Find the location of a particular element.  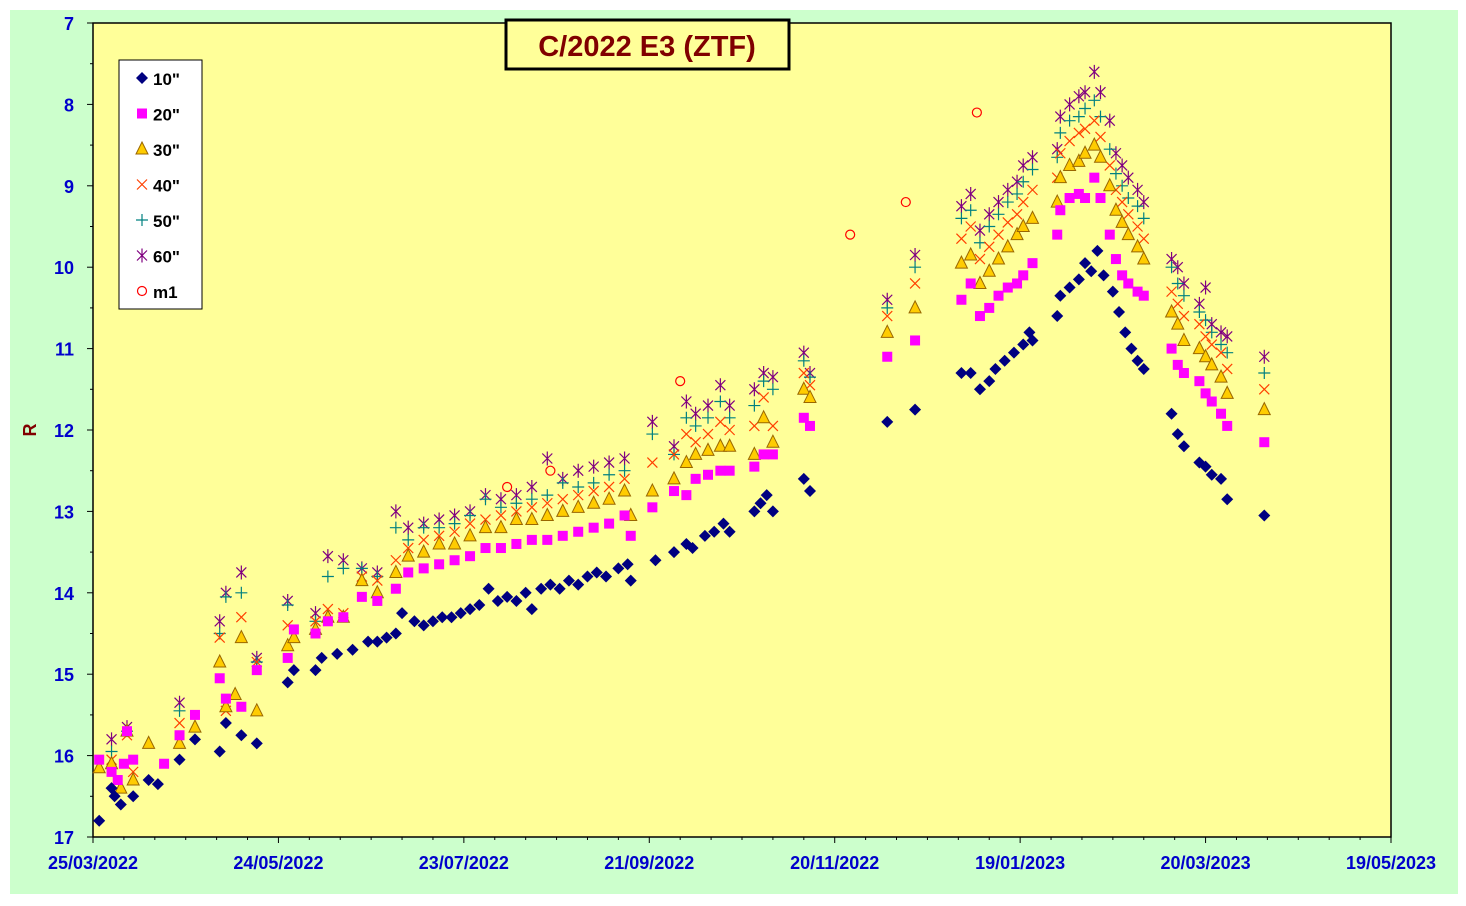

y-tick-label: 12 is located at coordinates (64, 431).